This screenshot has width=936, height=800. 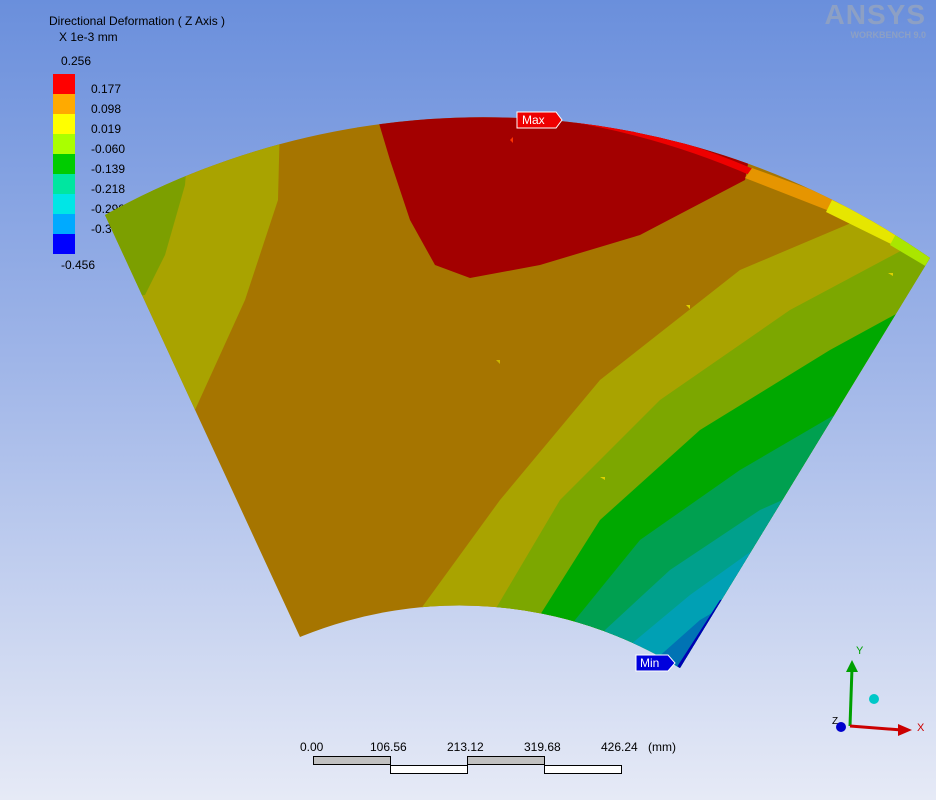 What do you see at coordinates (876, 728) in the screenshot?
I see `triad-x-axis` at bounding box center [876, 728].